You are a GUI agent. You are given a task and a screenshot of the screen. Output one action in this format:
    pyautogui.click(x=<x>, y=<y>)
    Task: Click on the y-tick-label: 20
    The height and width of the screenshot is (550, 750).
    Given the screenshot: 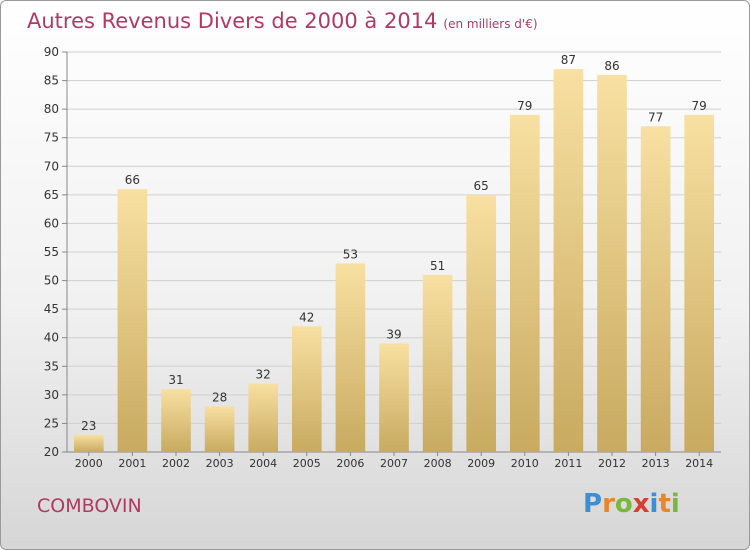 What is the action you would take?
    pyautogui.click(x=51, y=452)
    